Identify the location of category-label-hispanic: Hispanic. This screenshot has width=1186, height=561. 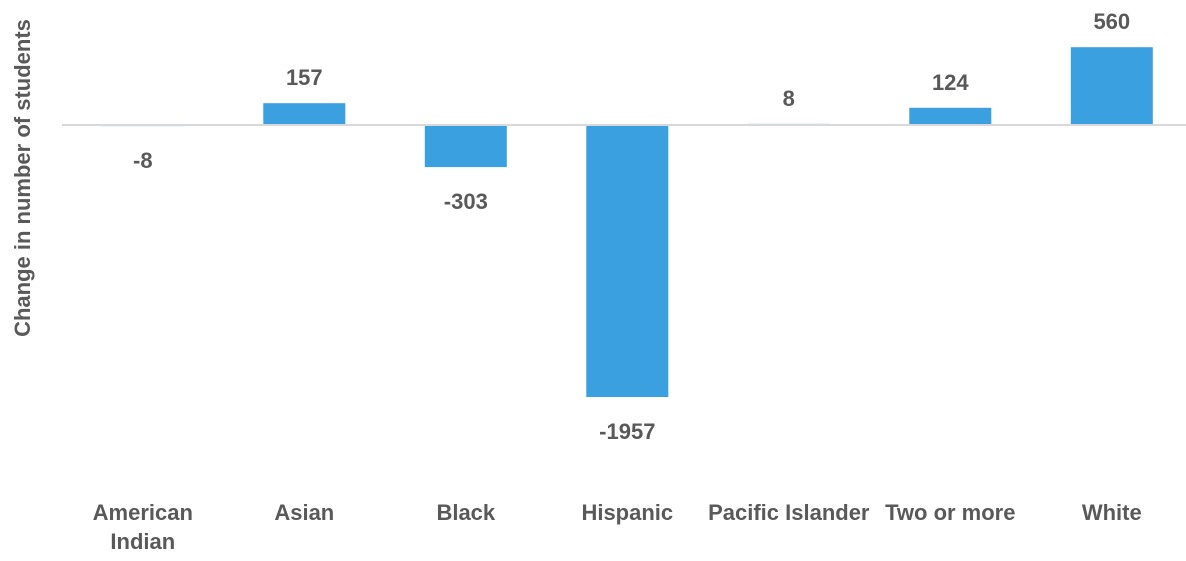
(627, 512).